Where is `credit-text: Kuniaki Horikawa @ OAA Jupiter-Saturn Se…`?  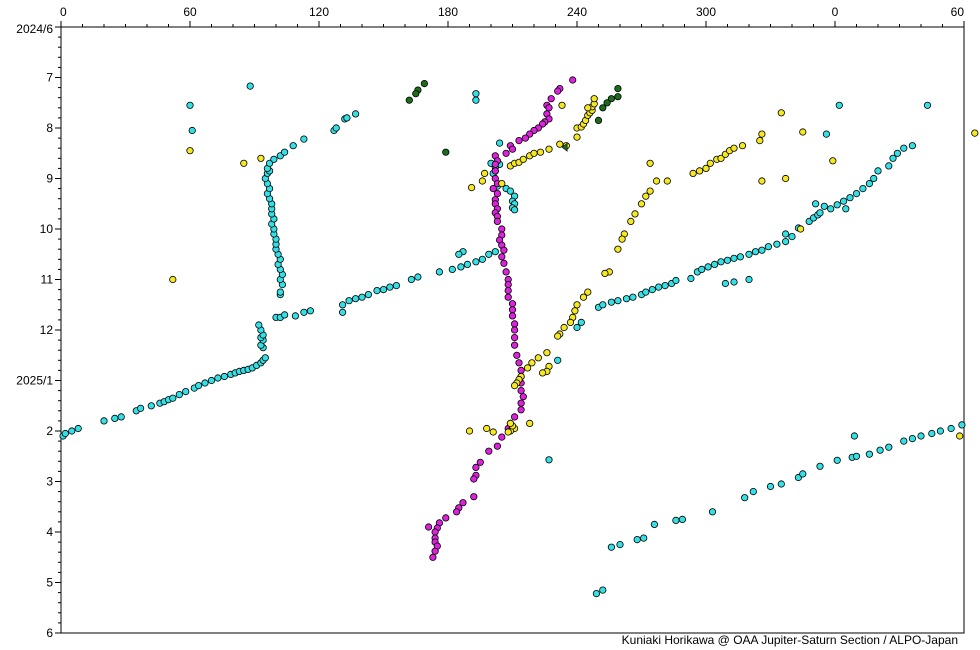
credit-text: Kuniaki Horikawa @ OAA Jupiter-Saturn Se… is located at coordinates (789, 640).